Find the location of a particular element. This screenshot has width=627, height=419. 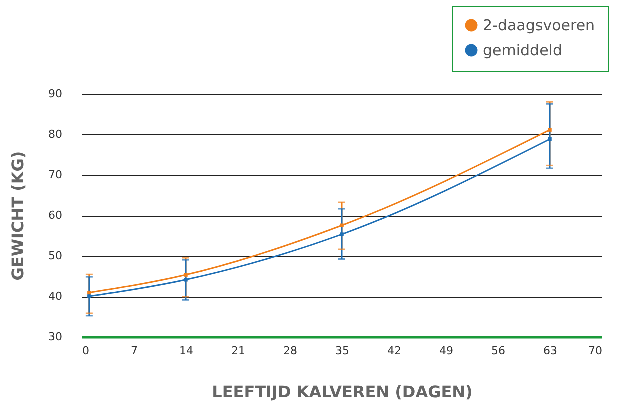

y-axis-title: GEWICHT (KG) is located at coordinates (18, 216).